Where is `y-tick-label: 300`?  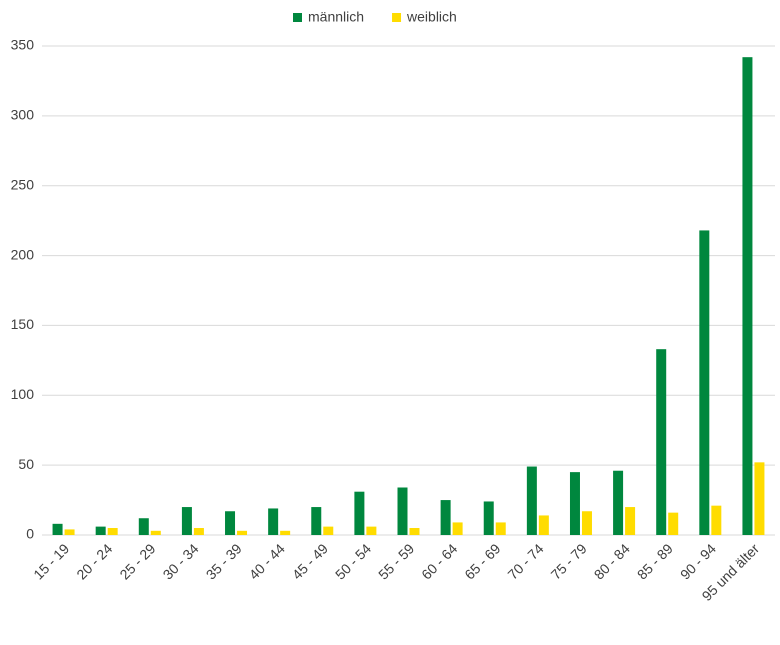 y-tick-label: 300 is located at coordinates (23, 115).